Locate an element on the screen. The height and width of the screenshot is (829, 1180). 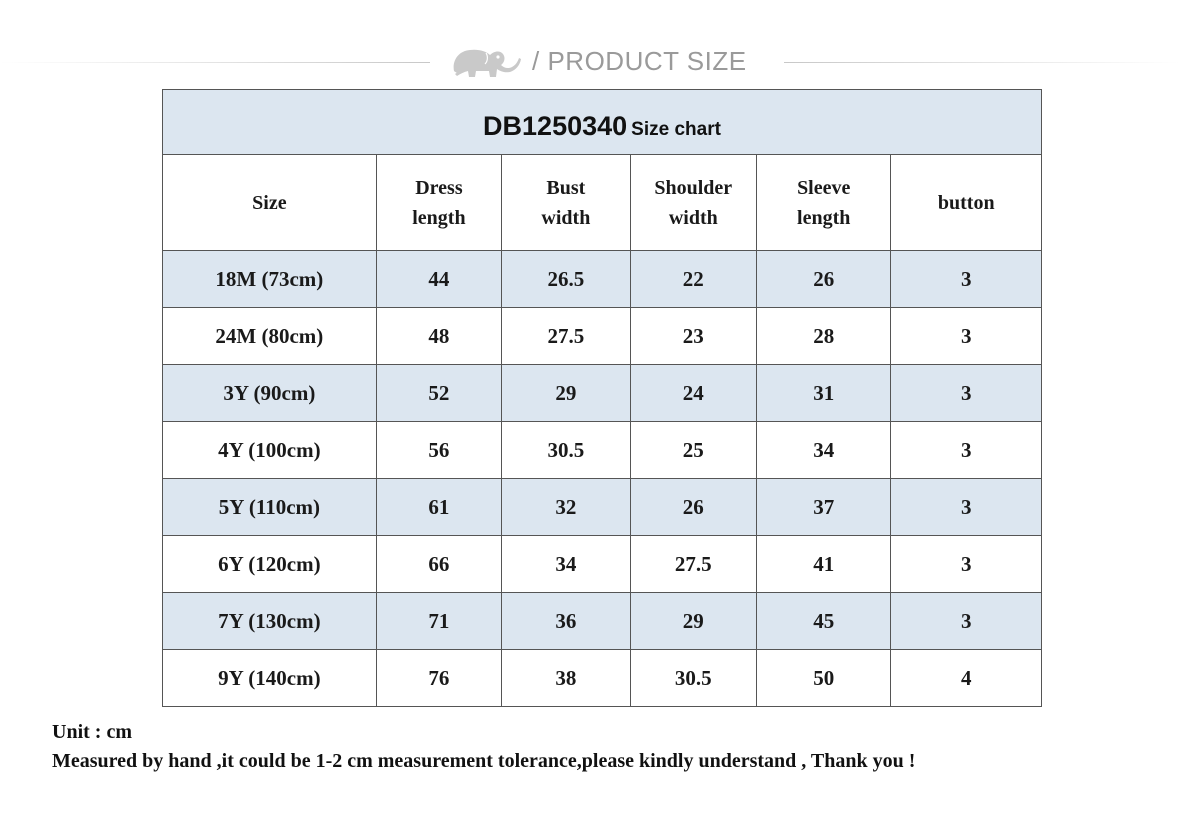
table-row: 24M (80cm) 48 27.5 23 28 3 is located at coordinates (602, 336).